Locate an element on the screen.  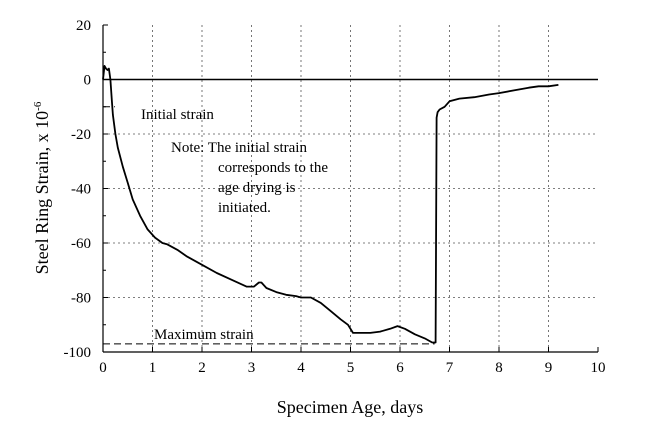
y-tick-label: -60 is located at coordinates (81, 244).